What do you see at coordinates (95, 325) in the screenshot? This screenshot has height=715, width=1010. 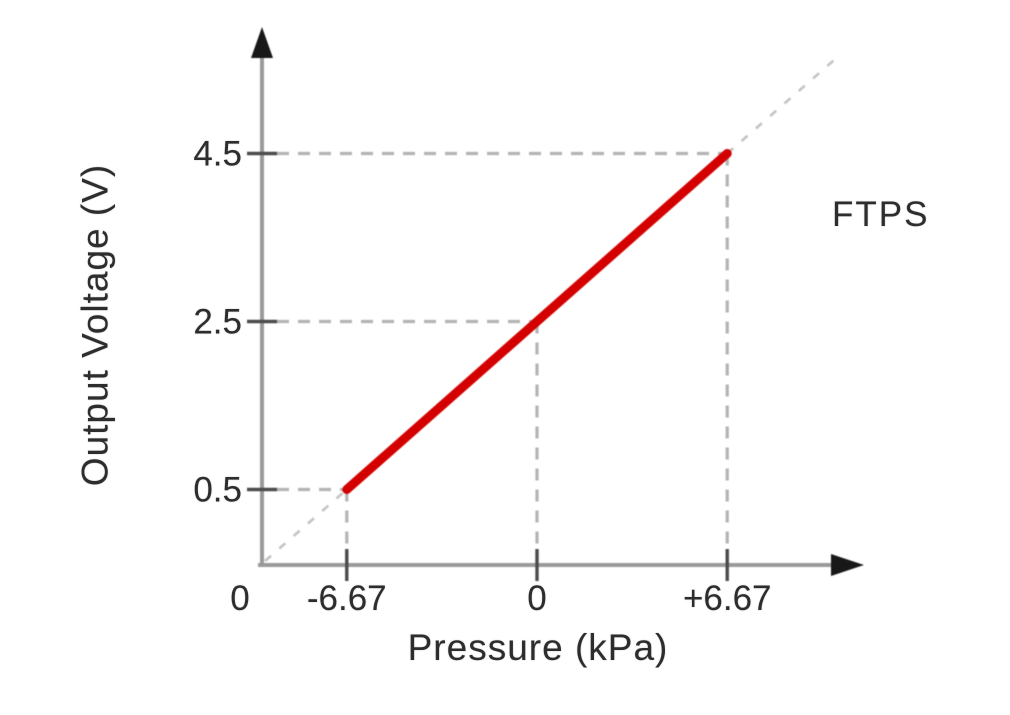 I see `y-axis-title: Output Voltage (V)` at bounding box center [95, 325].